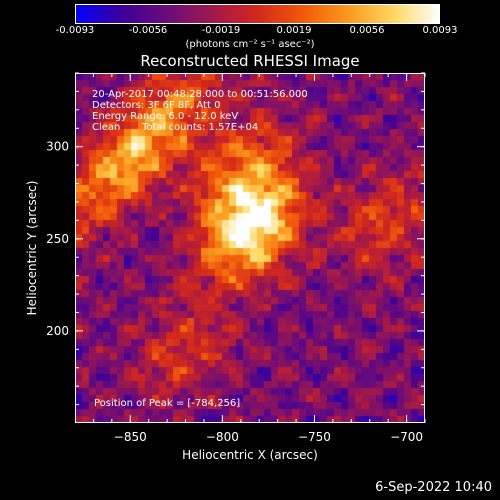 The image size is (500, 500). I want to click on colorbar-tick-label: 0.0019, so click(294, 30).